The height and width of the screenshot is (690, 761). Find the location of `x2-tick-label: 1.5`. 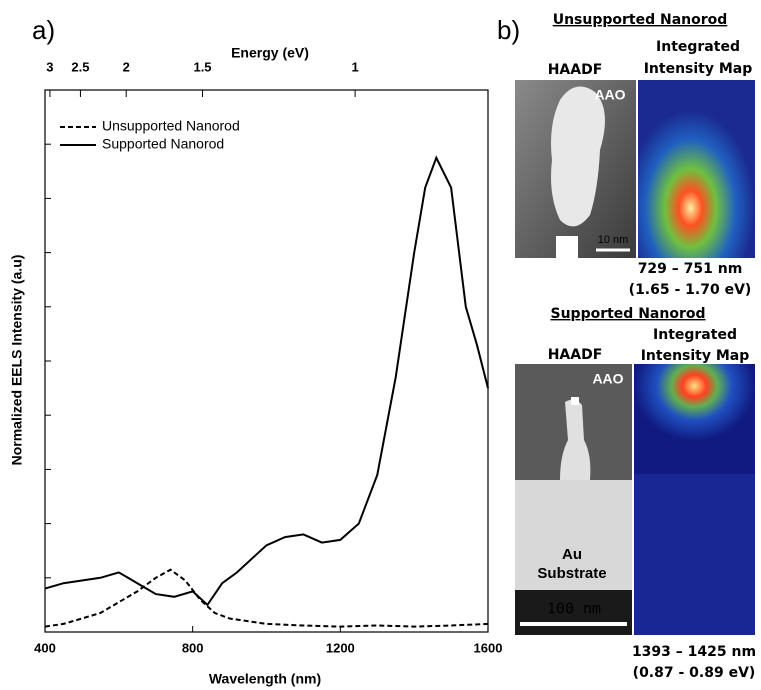

x2-tick-label: 1.5 is located at coordinates (202, 66).